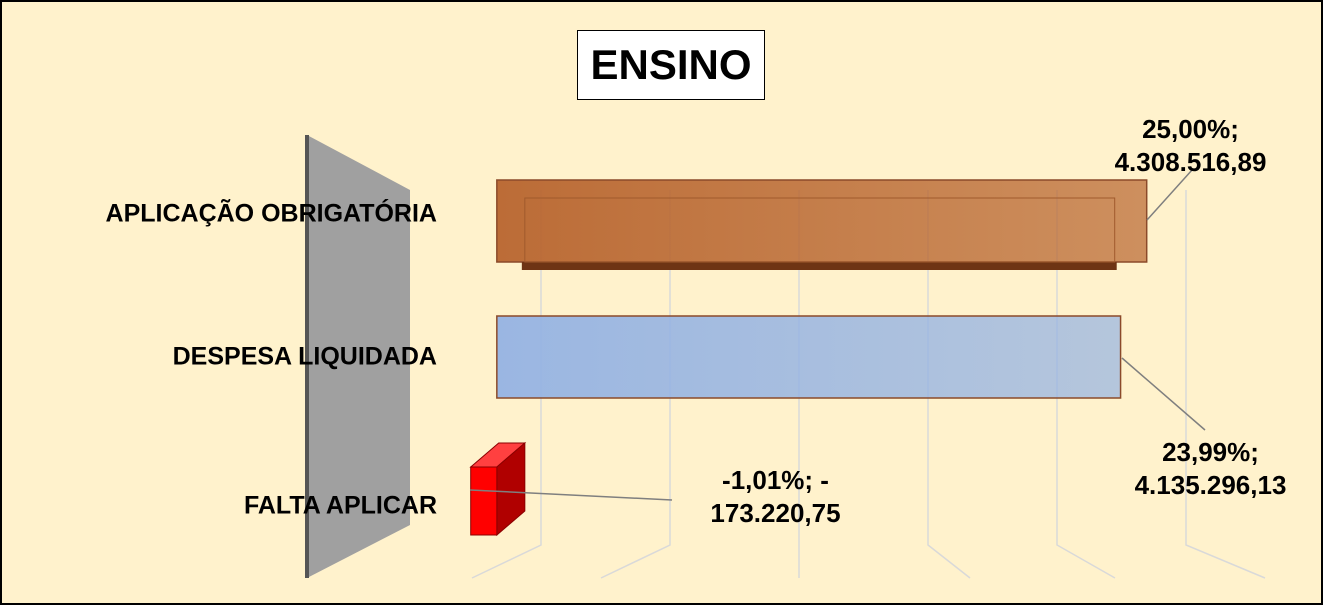 The image size is (1323, 605). What do you see at coordinates (271, 213) in the screenshot?
I see `category-label: APLICAÇÃO OBRIGATÓRIA` at bounding box center [271, 213].